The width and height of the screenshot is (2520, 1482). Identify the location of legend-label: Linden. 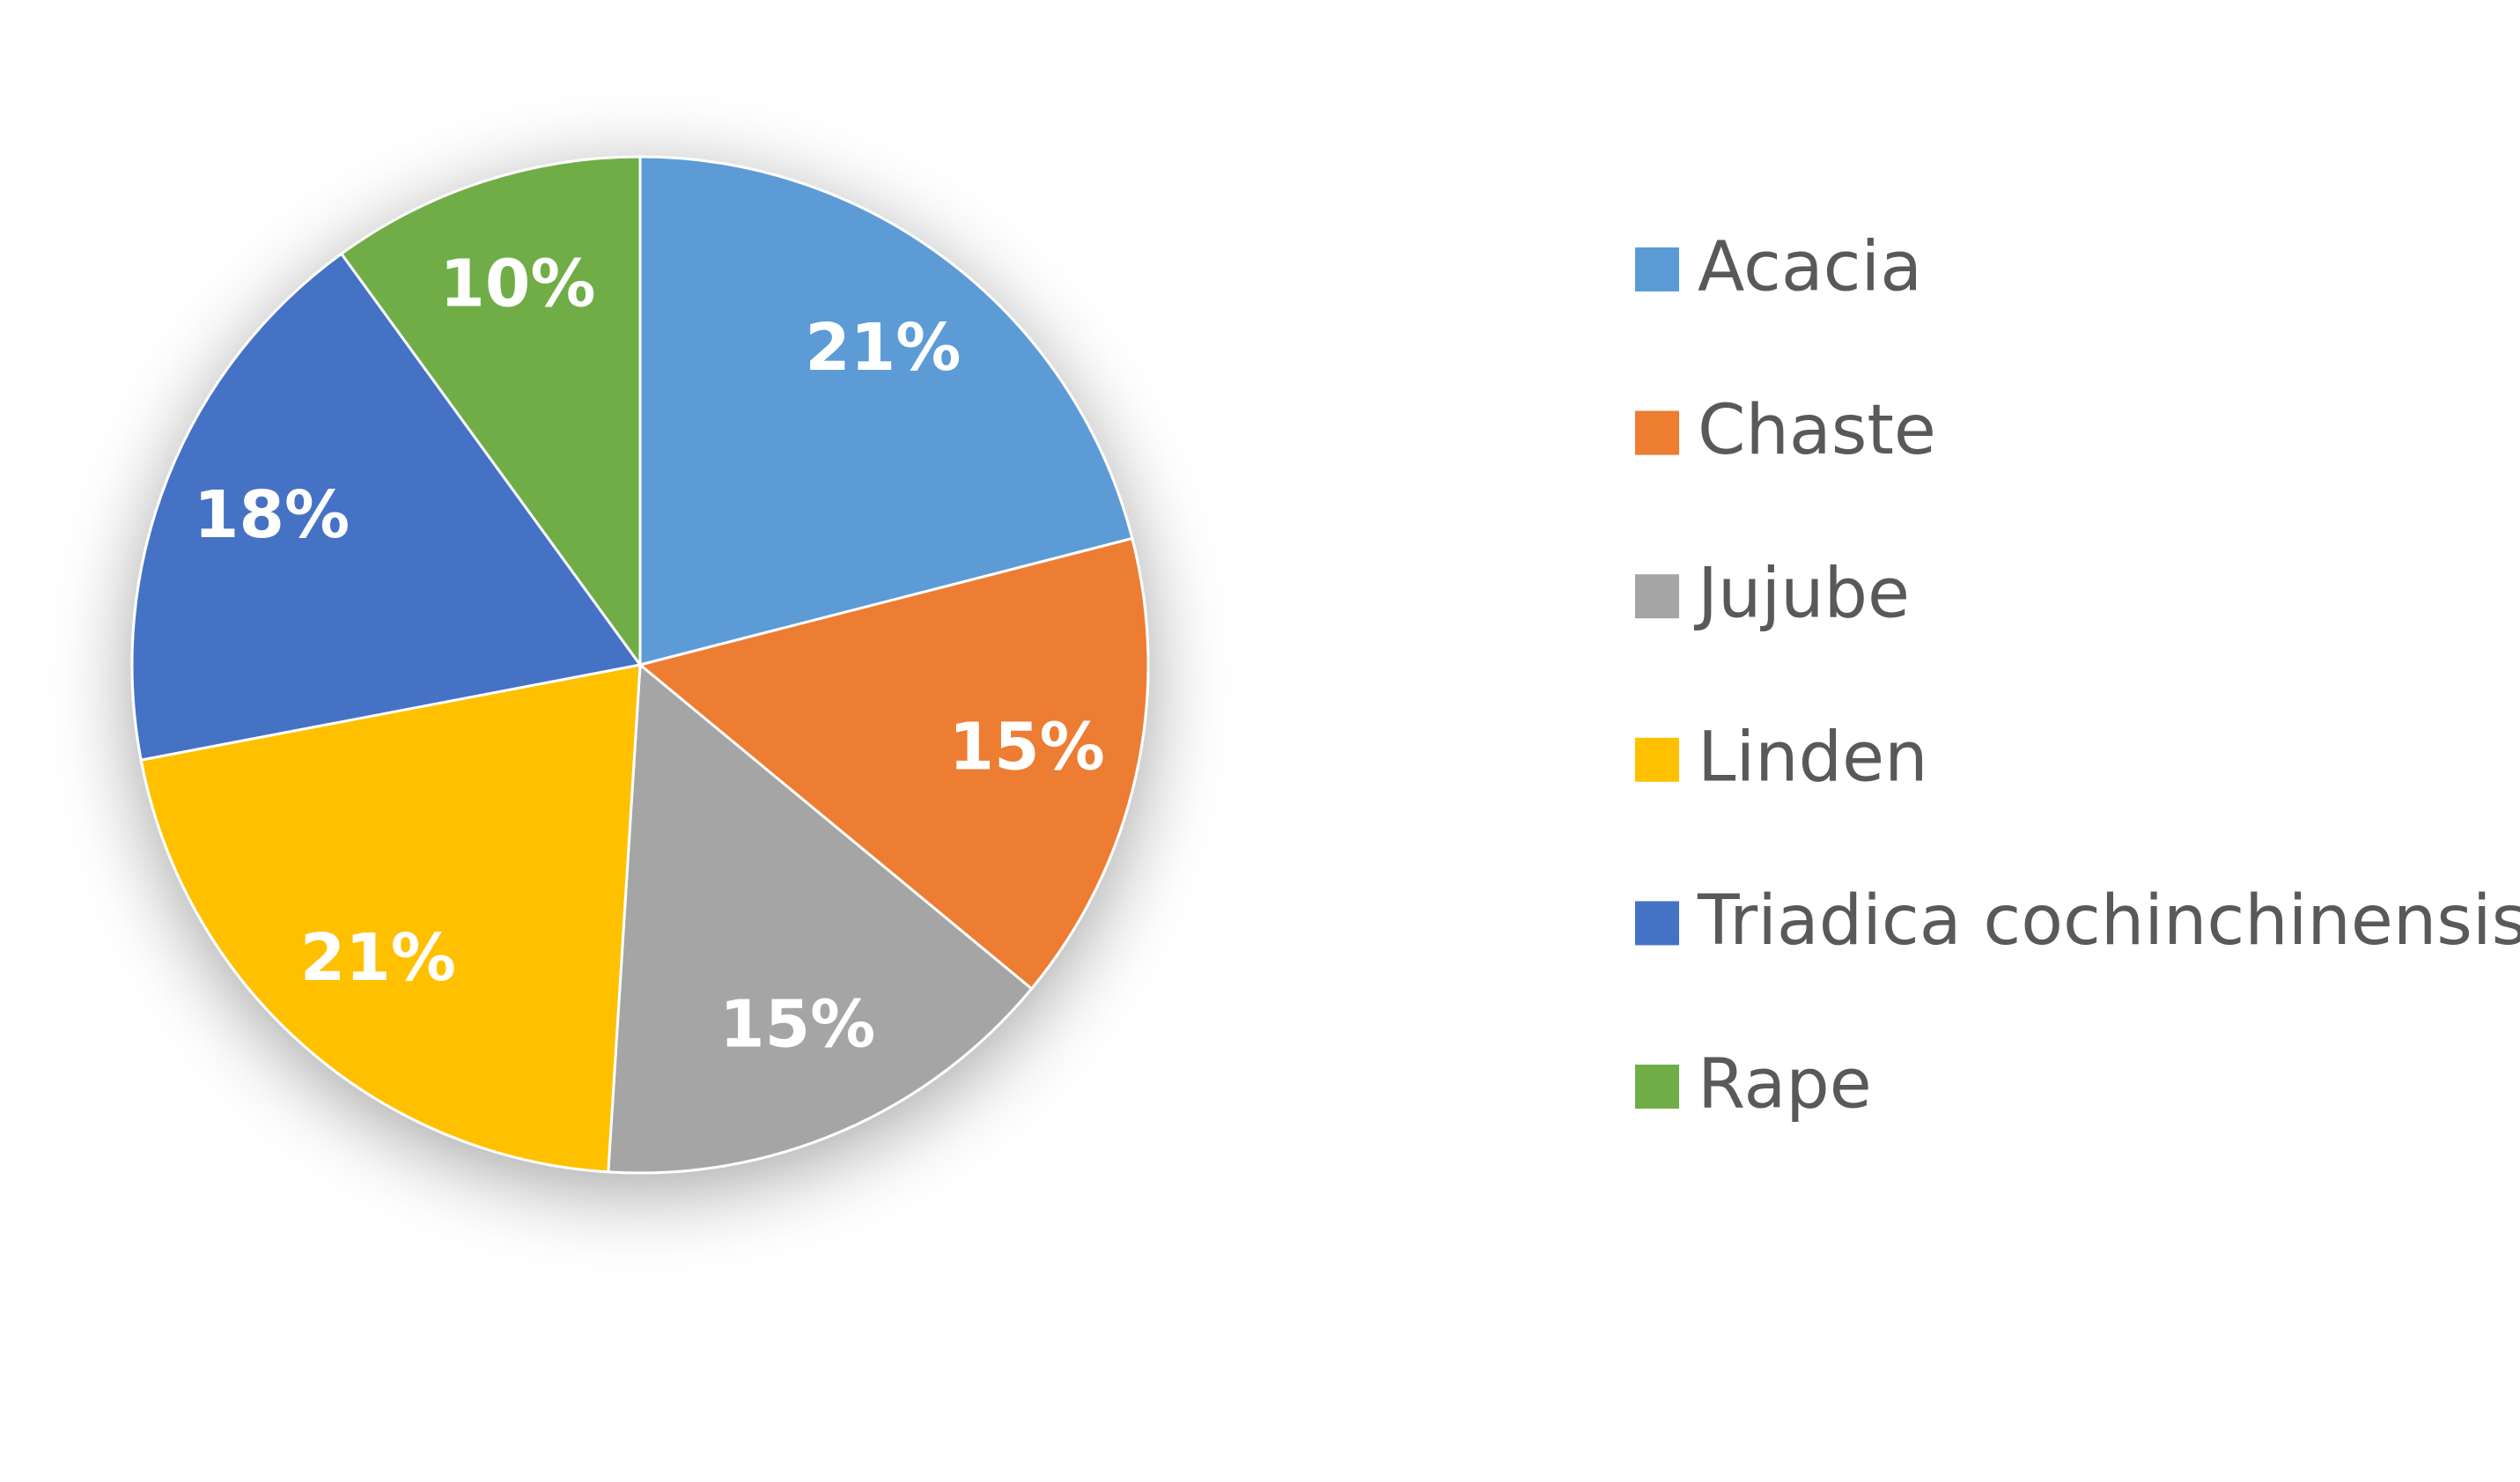
(1813, 757).